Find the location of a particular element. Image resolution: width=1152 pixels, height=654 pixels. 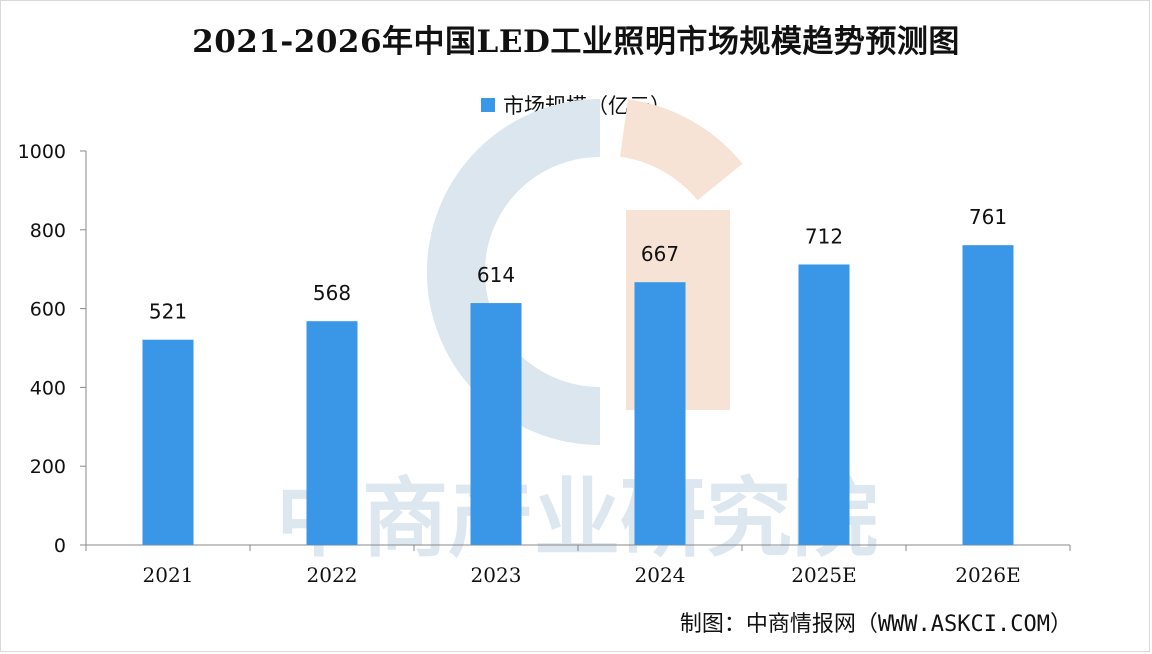

bar-2026E is located at coordinates (988, 395).